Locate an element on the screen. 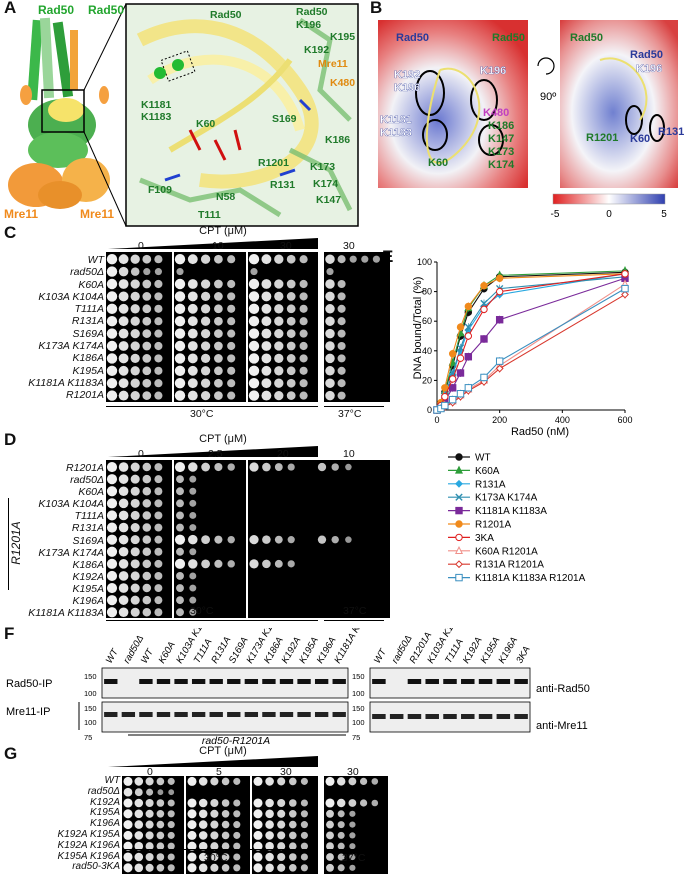 This screenshot has height=876, width=685. zoom-label: R131 is located at coordinates (282, 185).